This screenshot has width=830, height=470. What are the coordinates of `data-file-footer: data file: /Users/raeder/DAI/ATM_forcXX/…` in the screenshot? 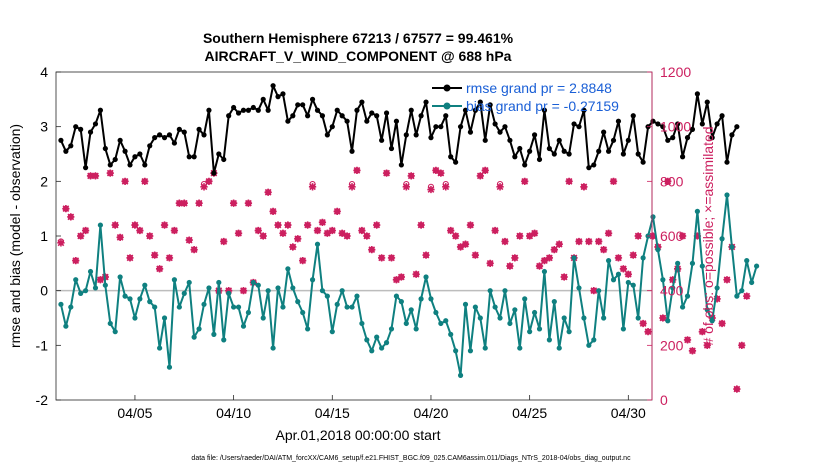 It's located at (411, 458).